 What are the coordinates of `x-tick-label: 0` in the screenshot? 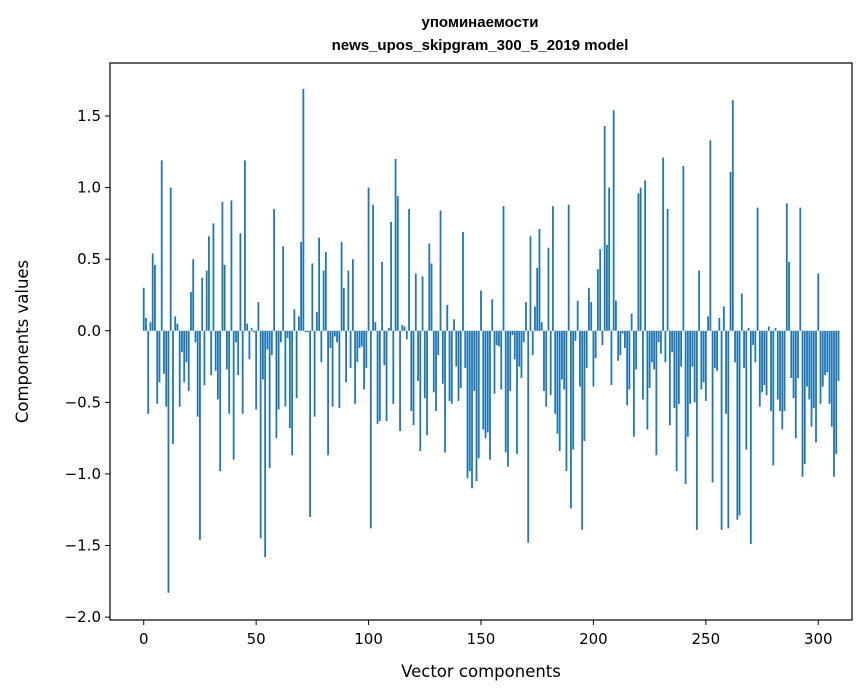 It's located at (144, 639).